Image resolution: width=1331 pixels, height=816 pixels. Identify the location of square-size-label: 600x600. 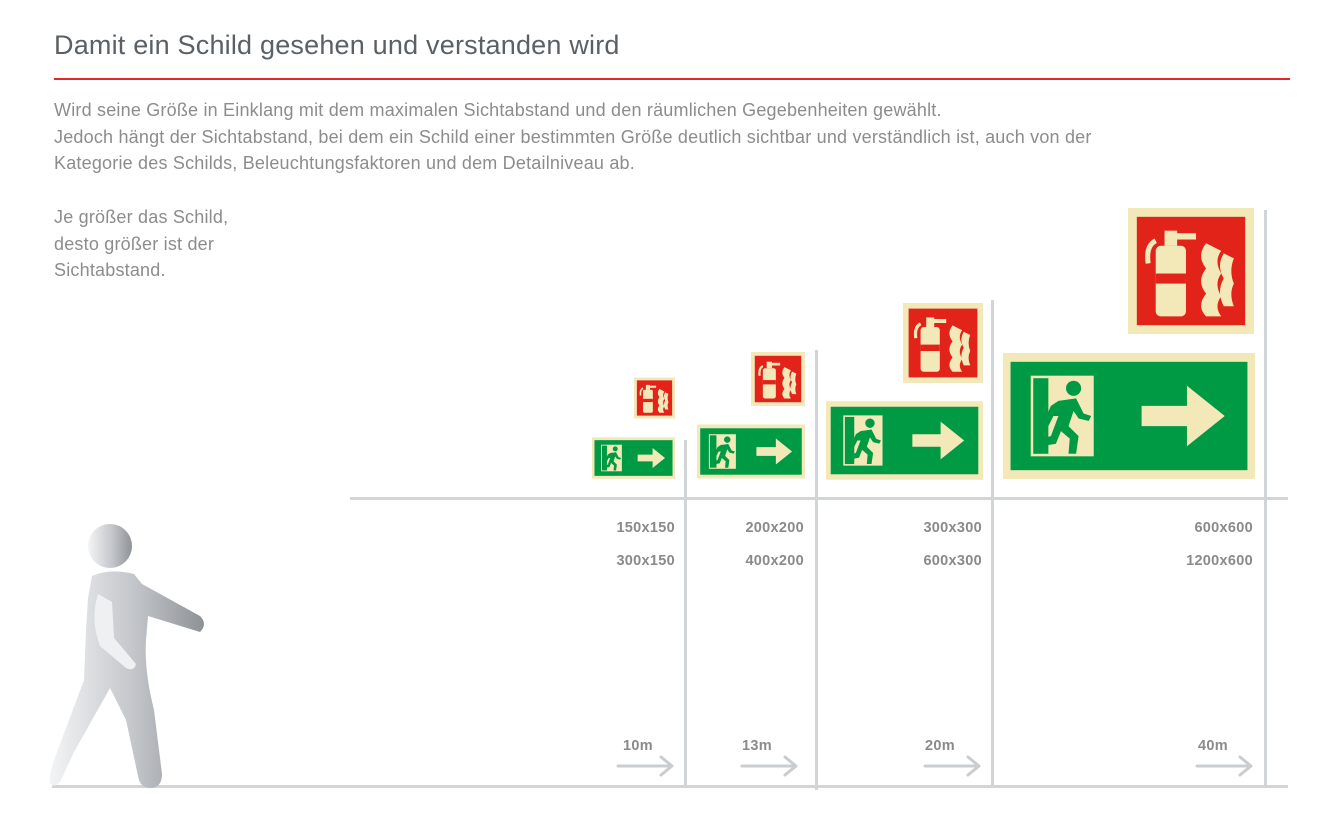
(1223, 528).